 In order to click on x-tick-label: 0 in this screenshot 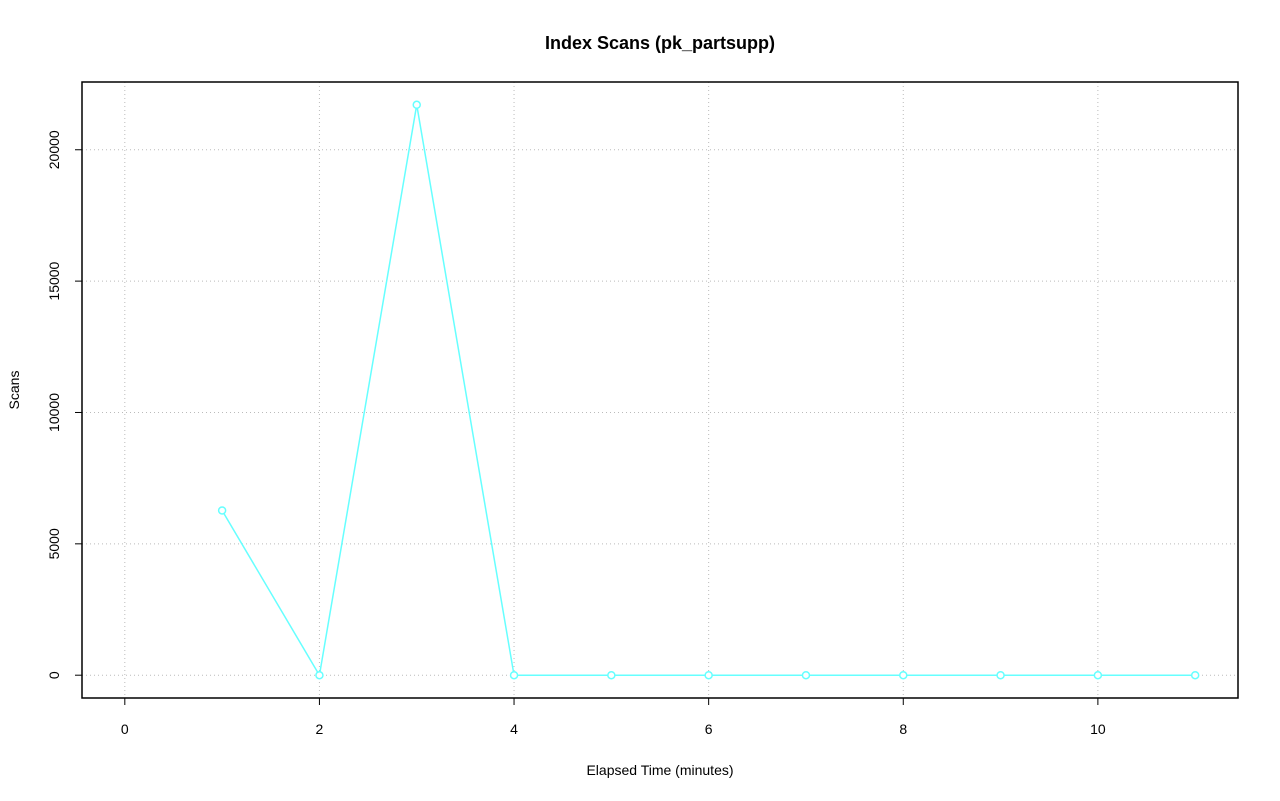, I will do `click(125, 729)`.